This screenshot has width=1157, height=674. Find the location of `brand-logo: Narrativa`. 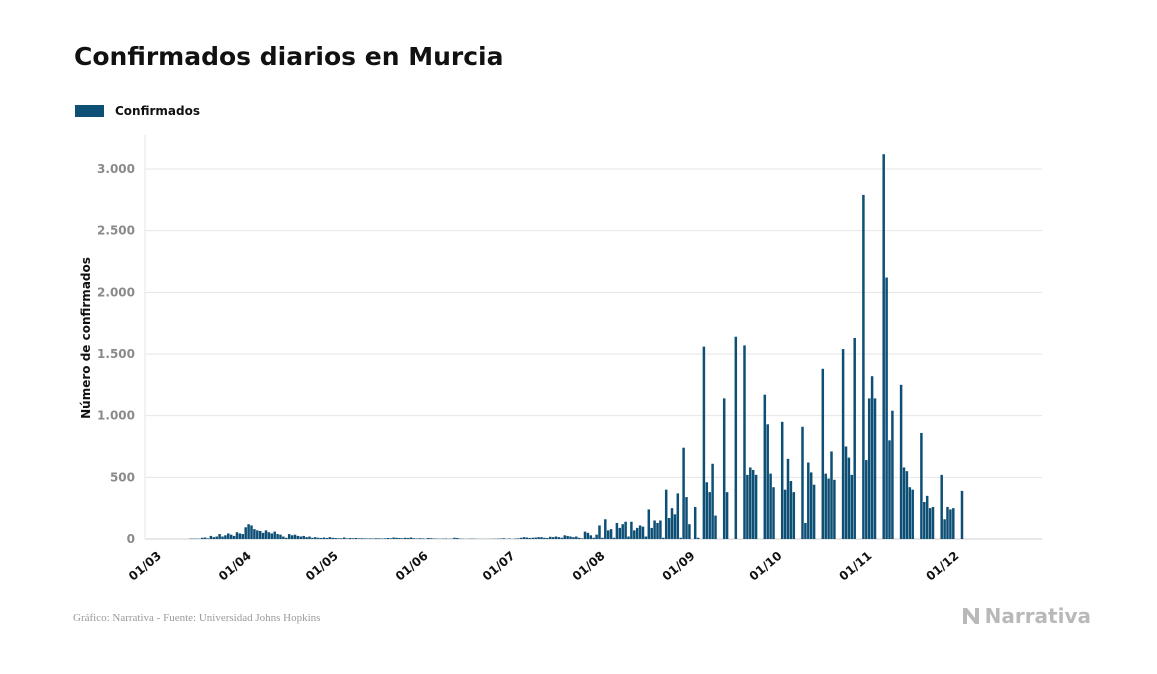

brand-logo: Narrativa is located at coordinates (1026, 616).